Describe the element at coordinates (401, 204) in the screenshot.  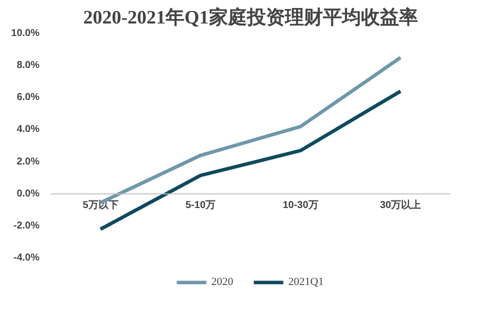
I see `x-tick-label: 30万以上` at that location.